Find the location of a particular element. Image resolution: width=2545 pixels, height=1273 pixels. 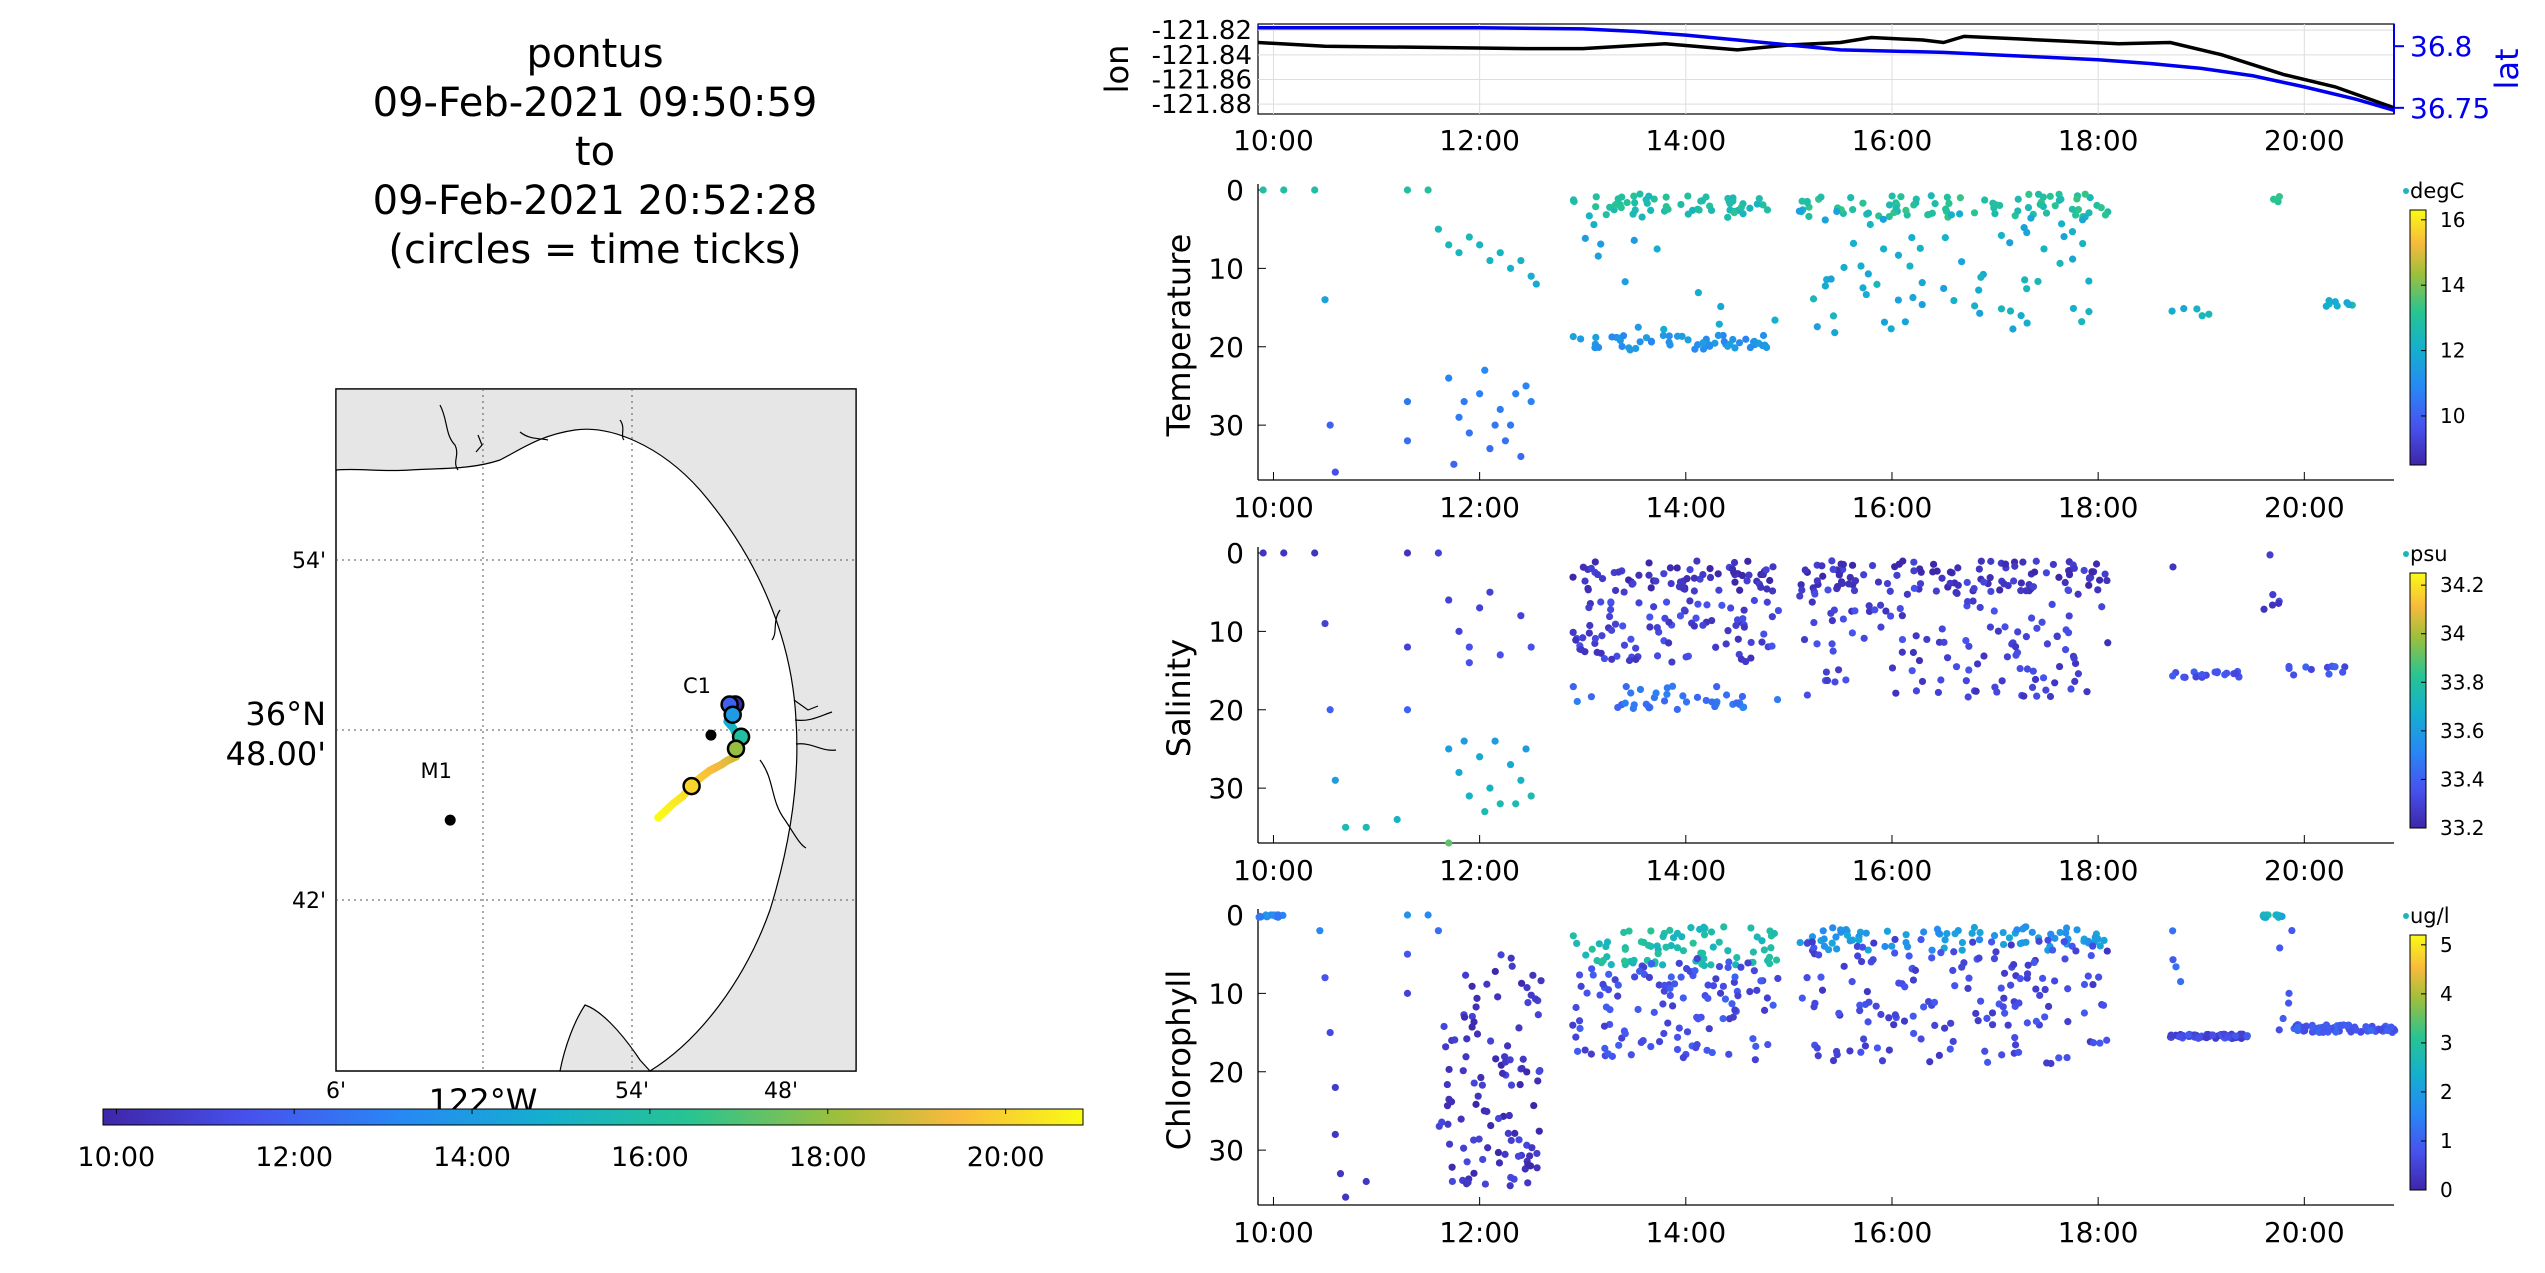

temperature-colorbar-tick-label: 12 is located at coordinates (2452, 351).